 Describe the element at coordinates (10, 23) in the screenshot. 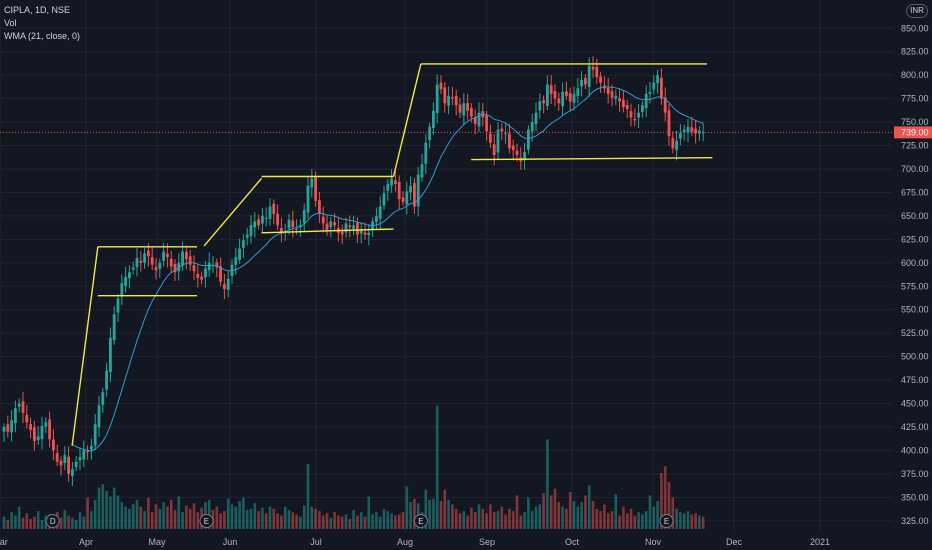

I see `volume-label: Vol` at that location.